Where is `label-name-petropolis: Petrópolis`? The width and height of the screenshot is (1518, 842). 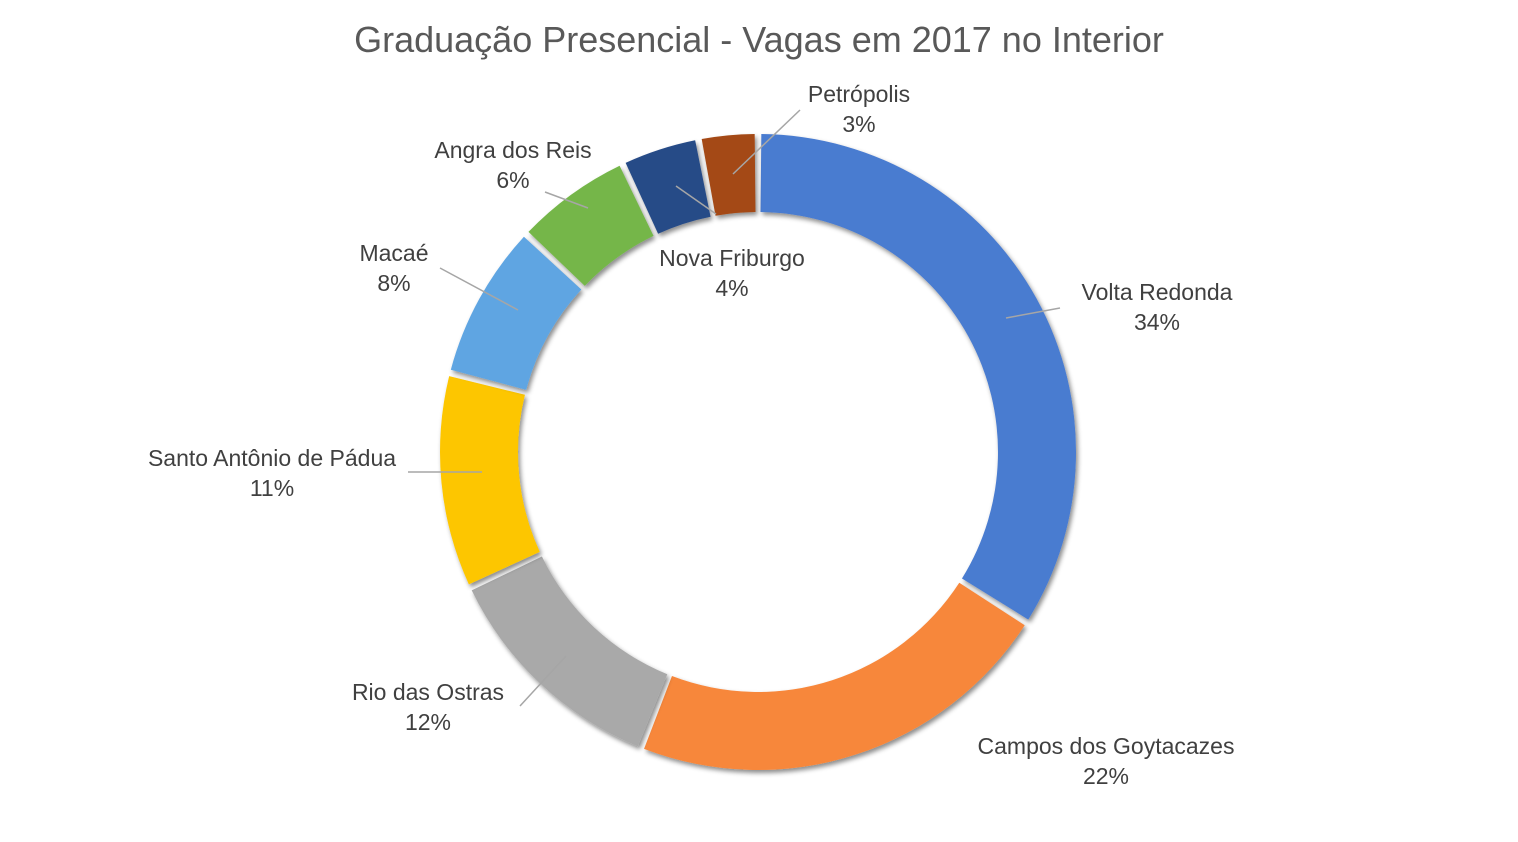 label-name-petropolis: Petrópolis is located at coordinates (859, 94).